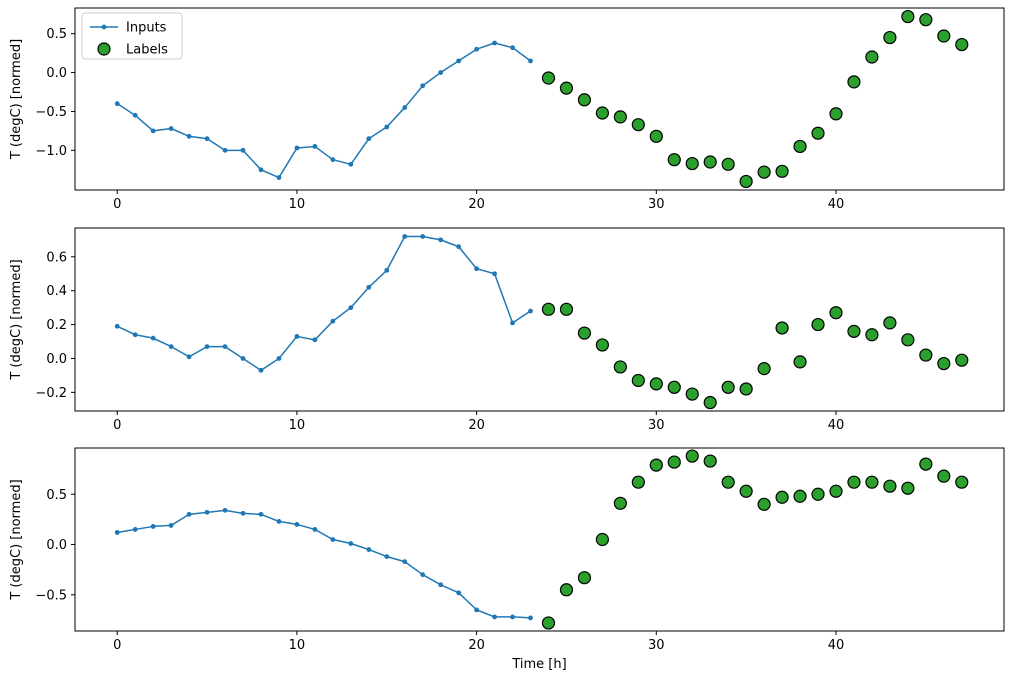 The height and width of the screenshot is (679, 1012). Describe the element at coordinates (56, 73) in the screenshot. I see `y-tick-label: 0.0` at that location.